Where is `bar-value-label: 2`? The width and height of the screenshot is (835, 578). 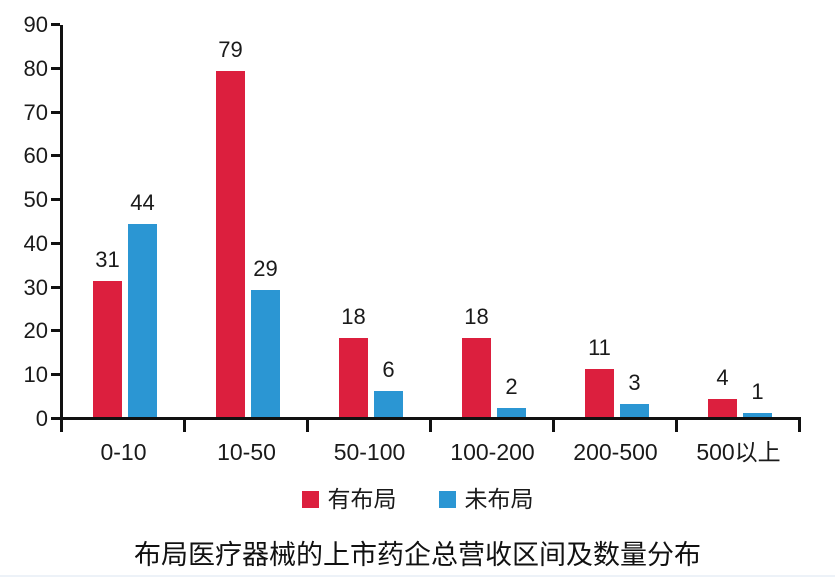
bar-value-label: 2 is located at coordinates (511, 386).